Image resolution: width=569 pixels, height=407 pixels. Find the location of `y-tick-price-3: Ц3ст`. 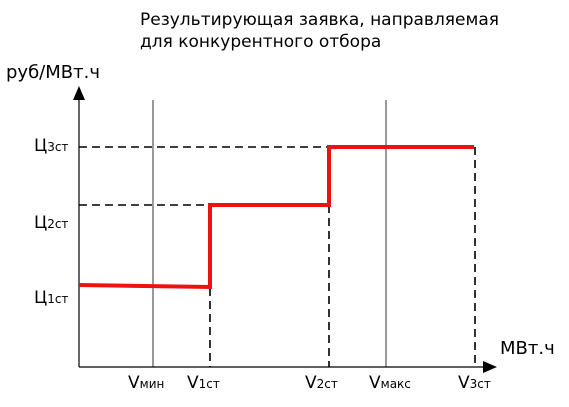

y-tick-price-3: Ц3ст is located at coordinates (51, 146).